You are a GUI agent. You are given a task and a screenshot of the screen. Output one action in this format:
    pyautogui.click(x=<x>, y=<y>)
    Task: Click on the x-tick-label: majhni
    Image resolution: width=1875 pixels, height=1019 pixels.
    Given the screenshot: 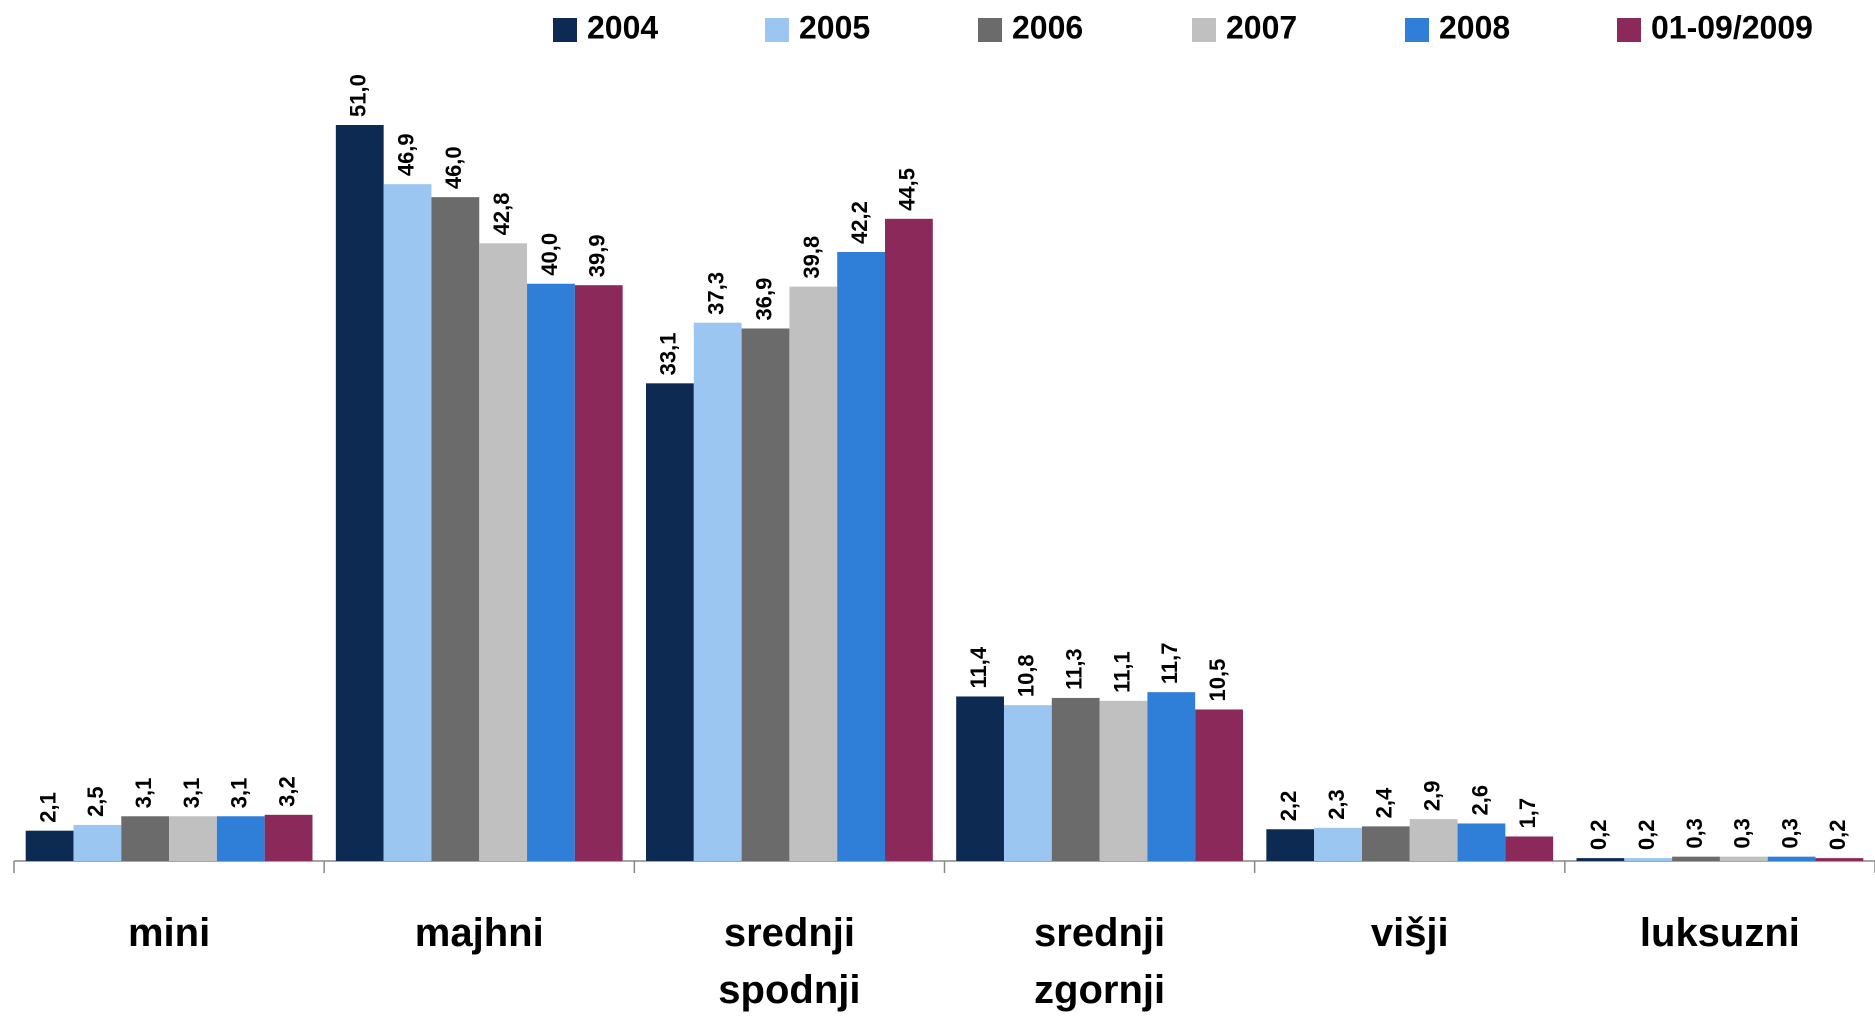 What is the action you would take?
    pyautogui.click(x=479, y=933)
    